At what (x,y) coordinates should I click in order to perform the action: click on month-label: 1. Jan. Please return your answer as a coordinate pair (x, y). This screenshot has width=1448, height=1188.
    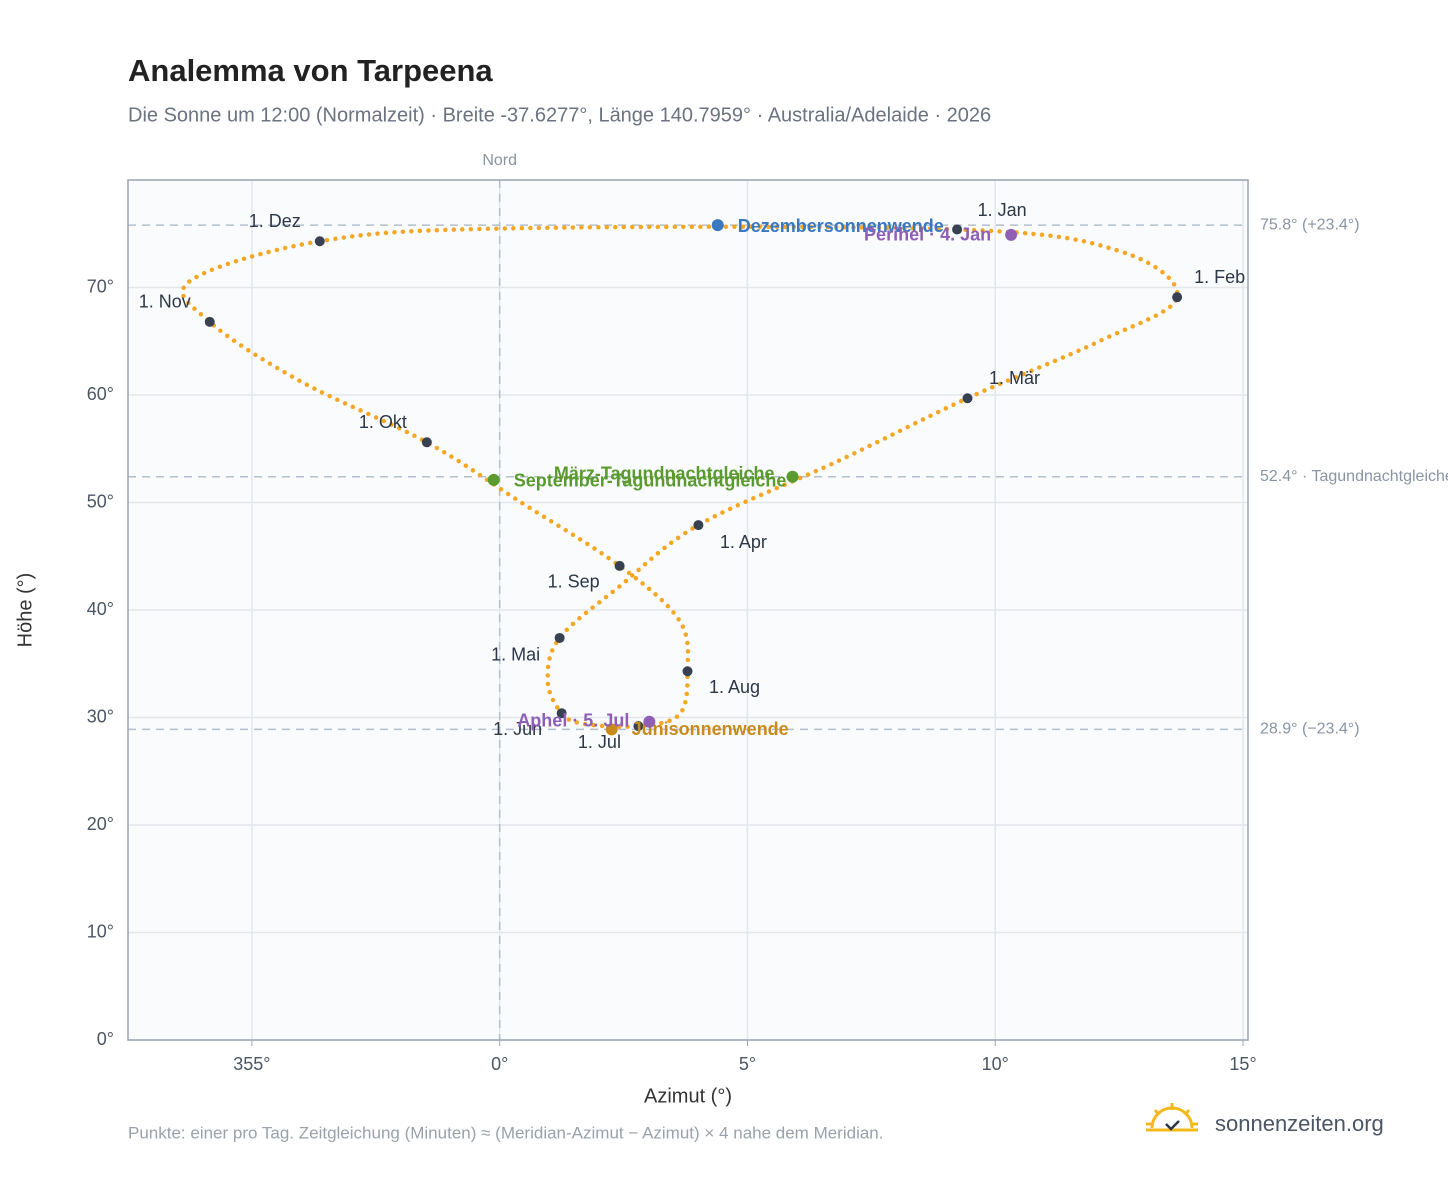
    Looking at the image, I should click on (1002, 210).